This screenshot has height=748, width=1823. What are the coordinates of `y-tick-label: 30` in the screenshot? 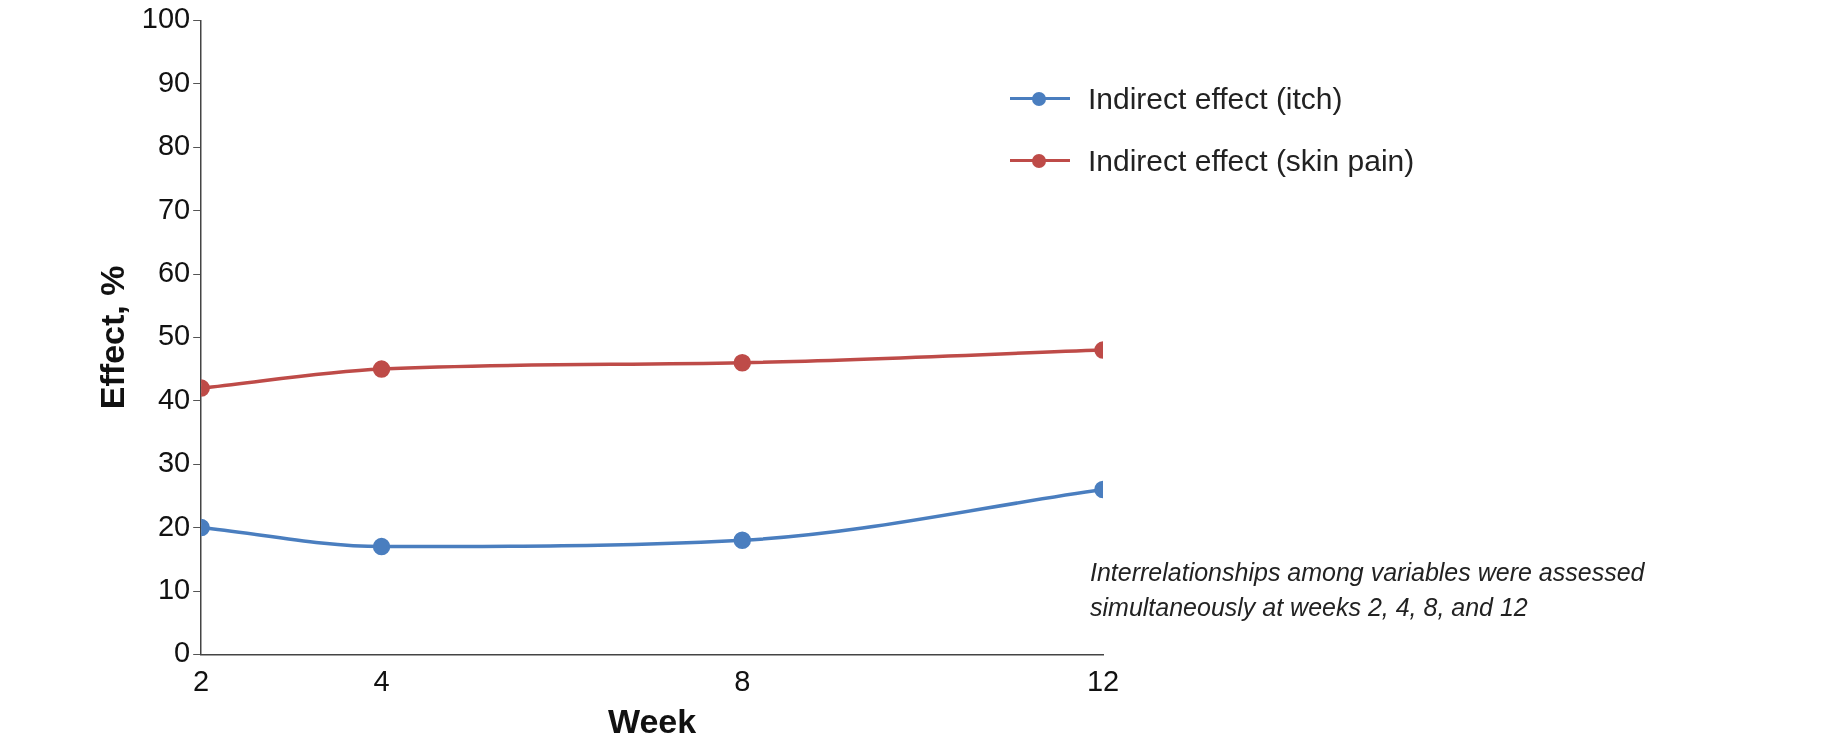 It's located at (174, 462).